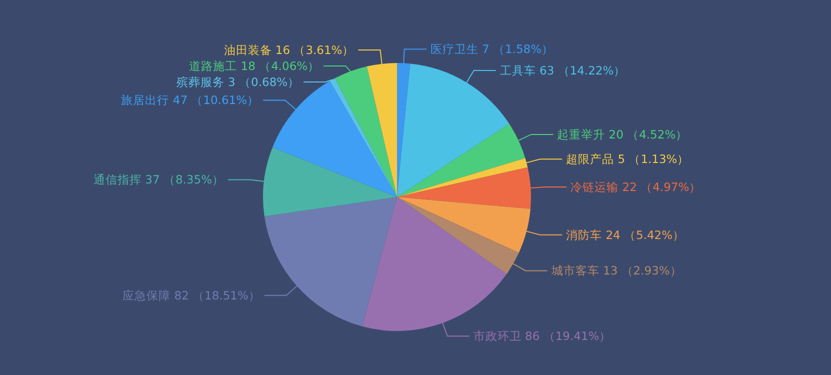  What do you see at coordinates (330, 261) in the screenshot?
I see `pie-slice` at bounding box center [330, 261].